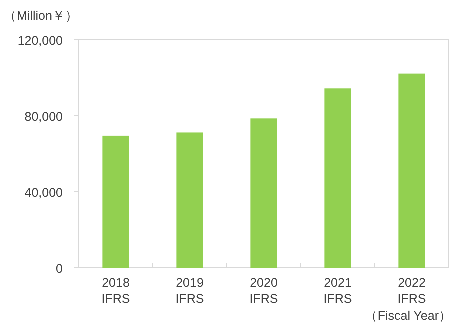 Image resolution: width=455 pixels, height=330 pixels. I want to click on x-axis-title: （Fiscal Year）, so click(408, 316).